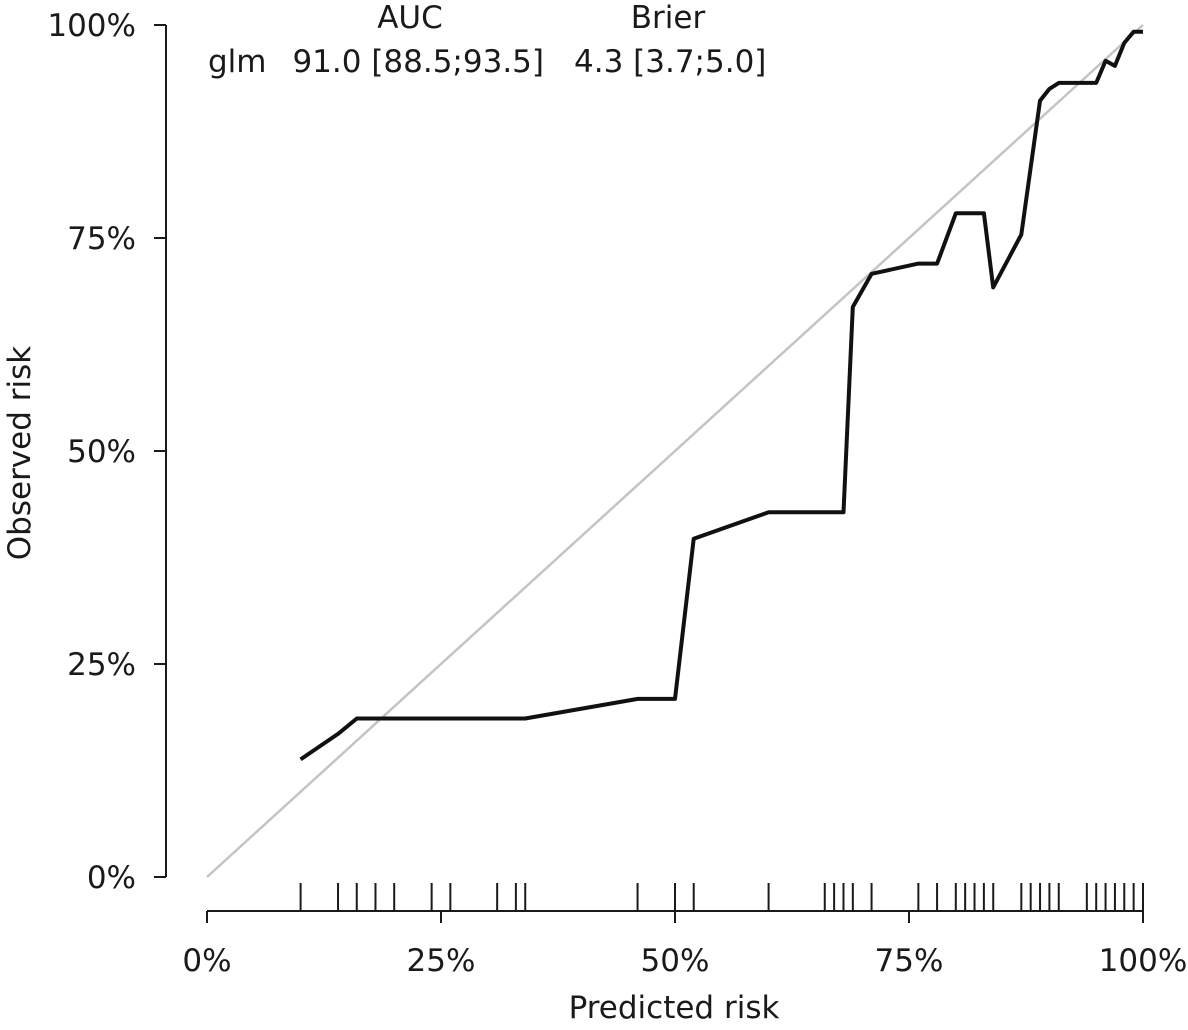  Describe the element at coordinates (101, 239) in the screenshot. I see `y-tick-label: 75%` at that location.